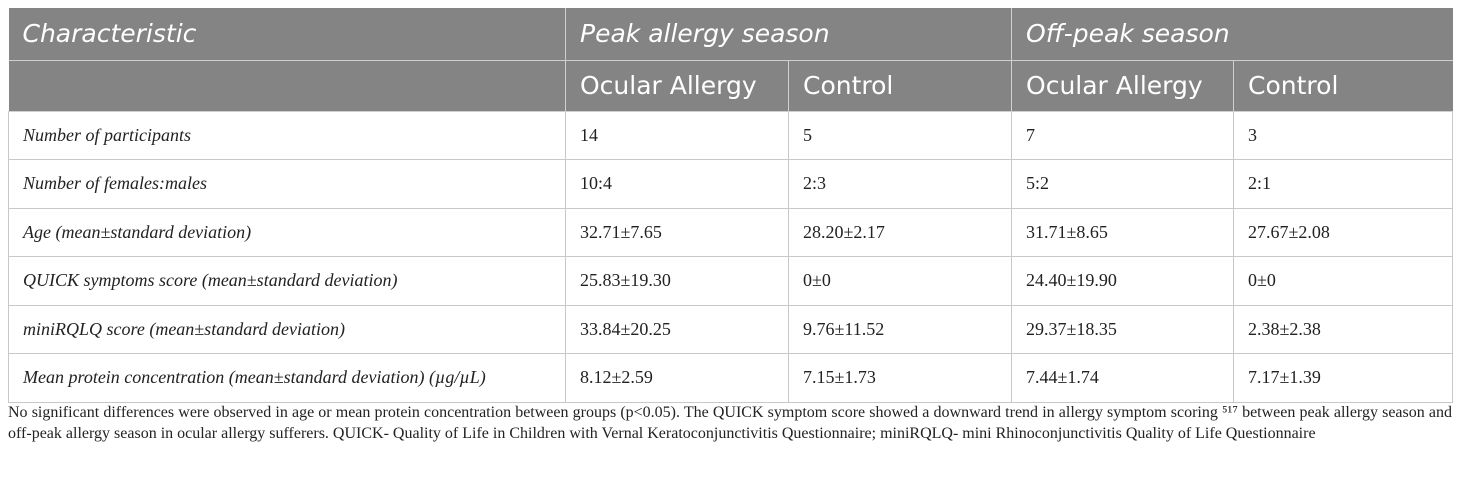 Image resolution: width=1460 pixels, height=488 pixels. I want to click on table-cell: 5, so click(900, 135).